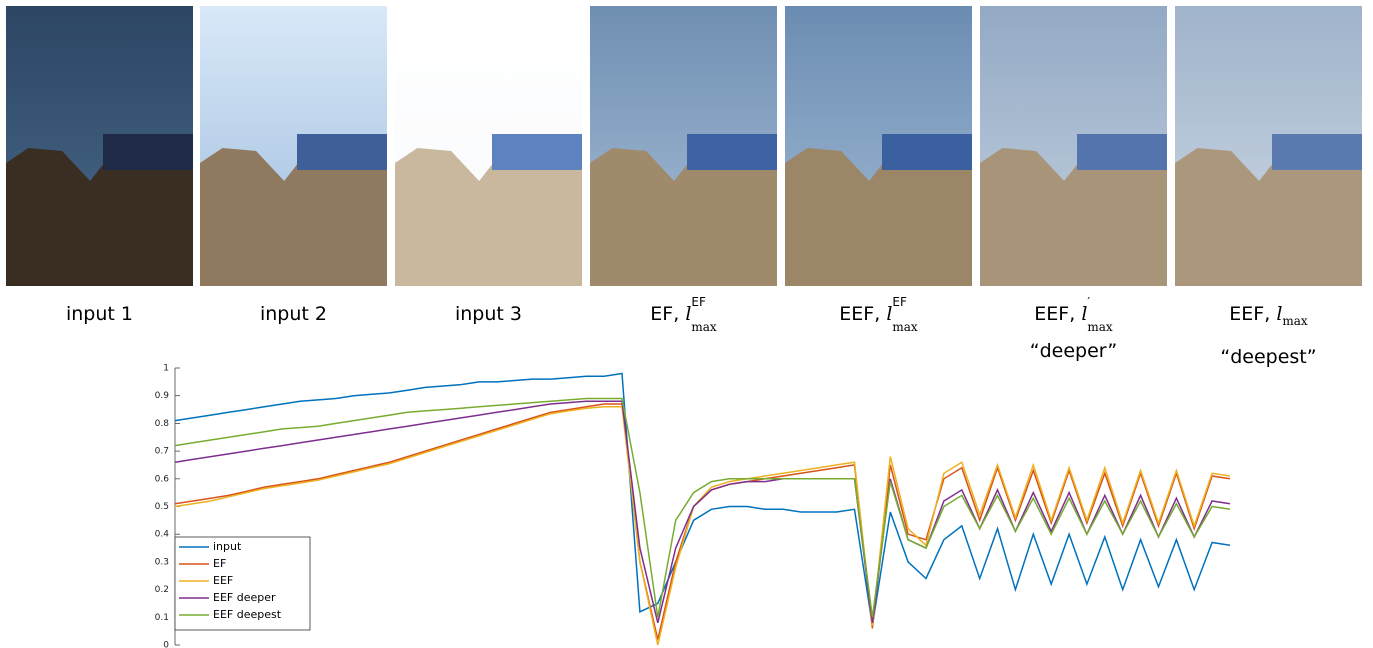 The image size is (1373, 648). What do you see at coordinates (166, 369) in the screenshot?
I see `y-tick-label: 1` at bounding box center [166, 369].